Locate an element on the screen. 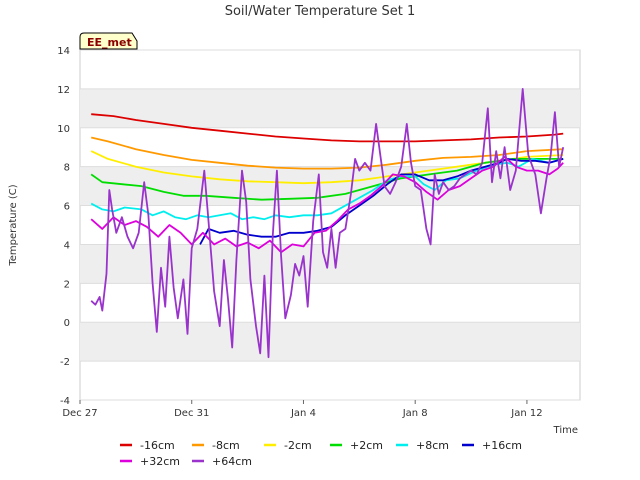 The width and height of the screenshot is (640, 480). legend-label: +8cm is located at coordinates (432, 445).